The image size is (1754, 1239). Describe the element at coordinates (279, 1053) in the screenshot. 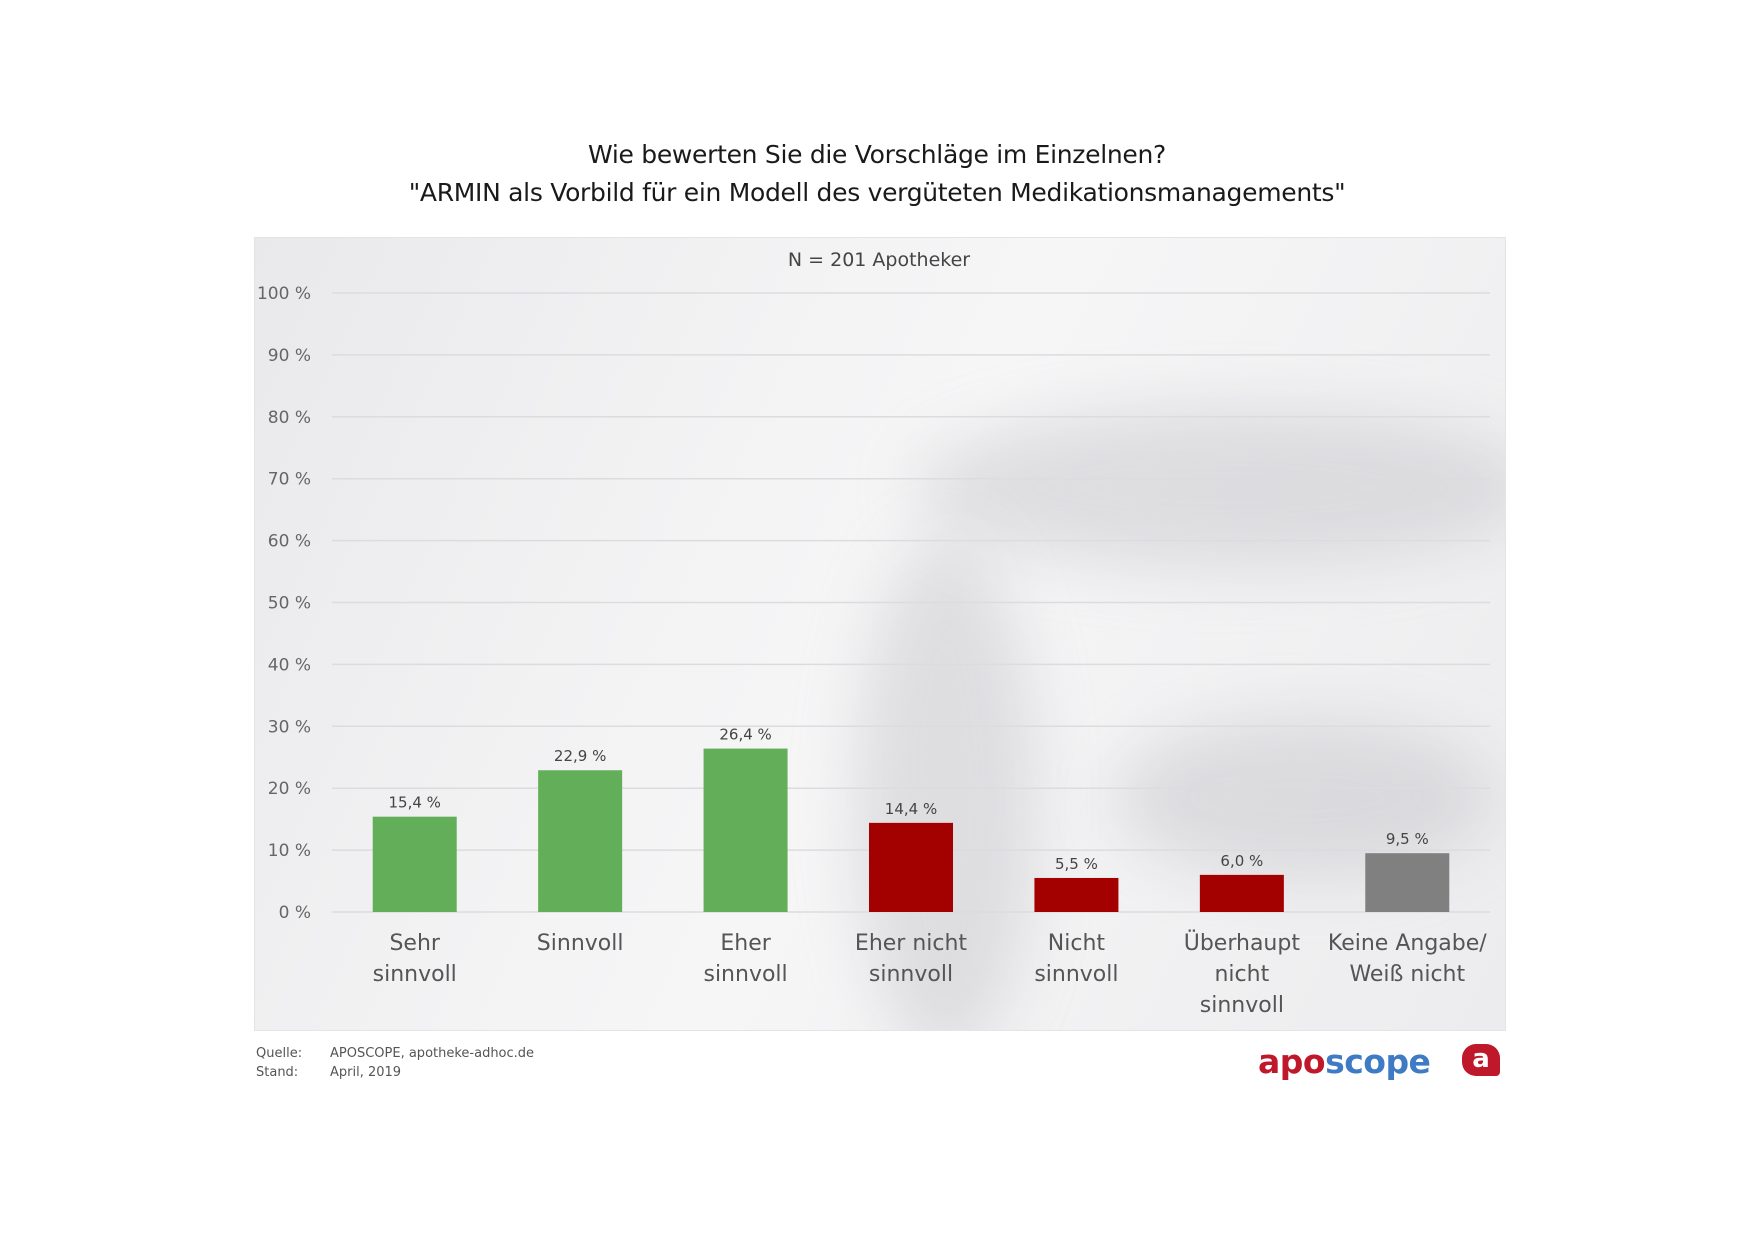

I see `source-label: Quelle:` at that location.